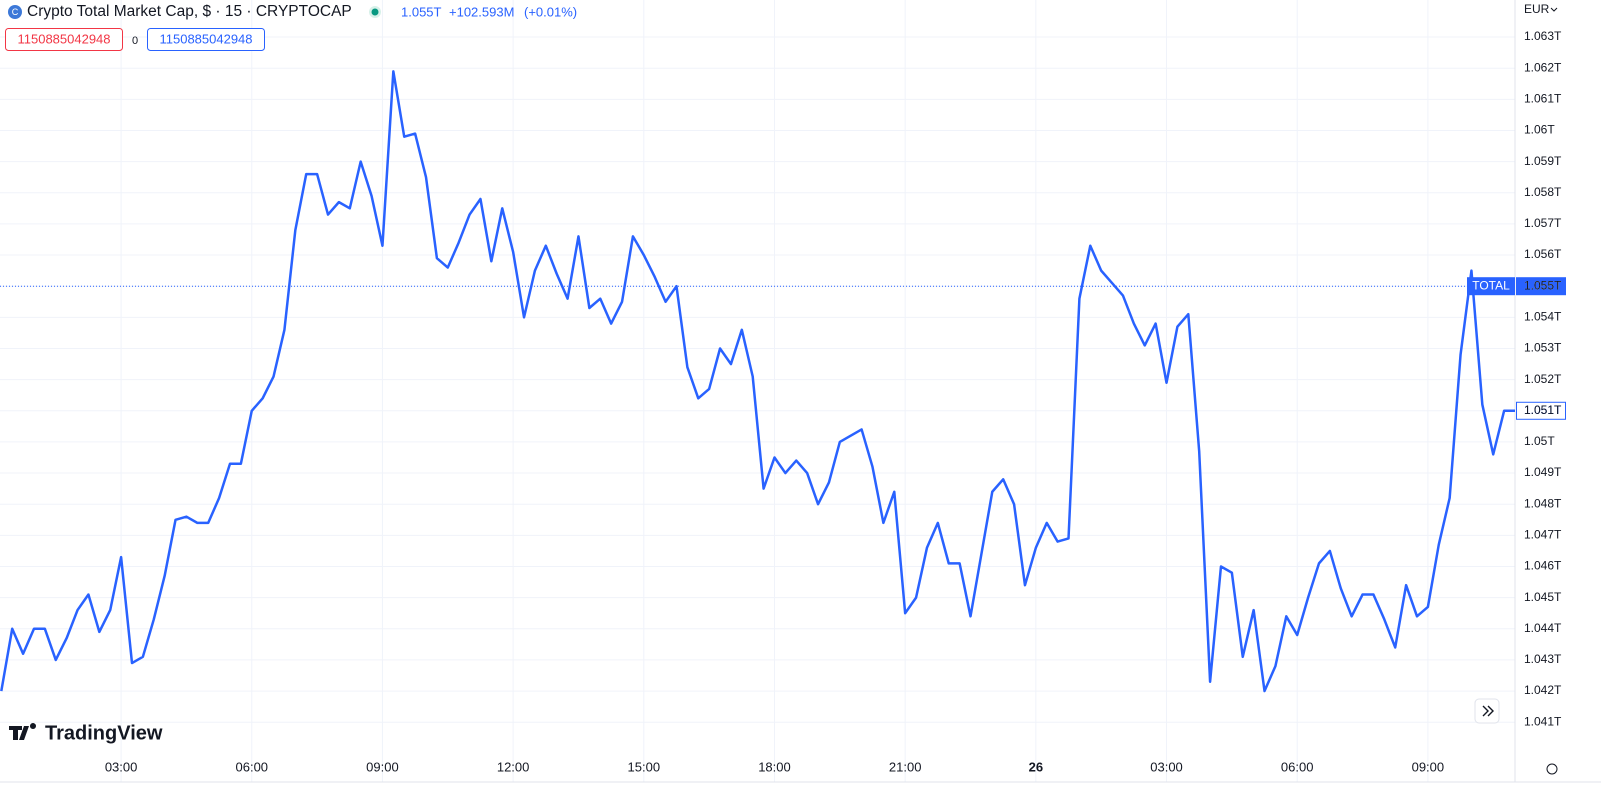 The height and width of the screenshot is (807, 1601). What do you see at coordinates (1543, 503) in the screenshot?
I see `y-tick-label: 1.048T` at bounding box center [1543, 503].